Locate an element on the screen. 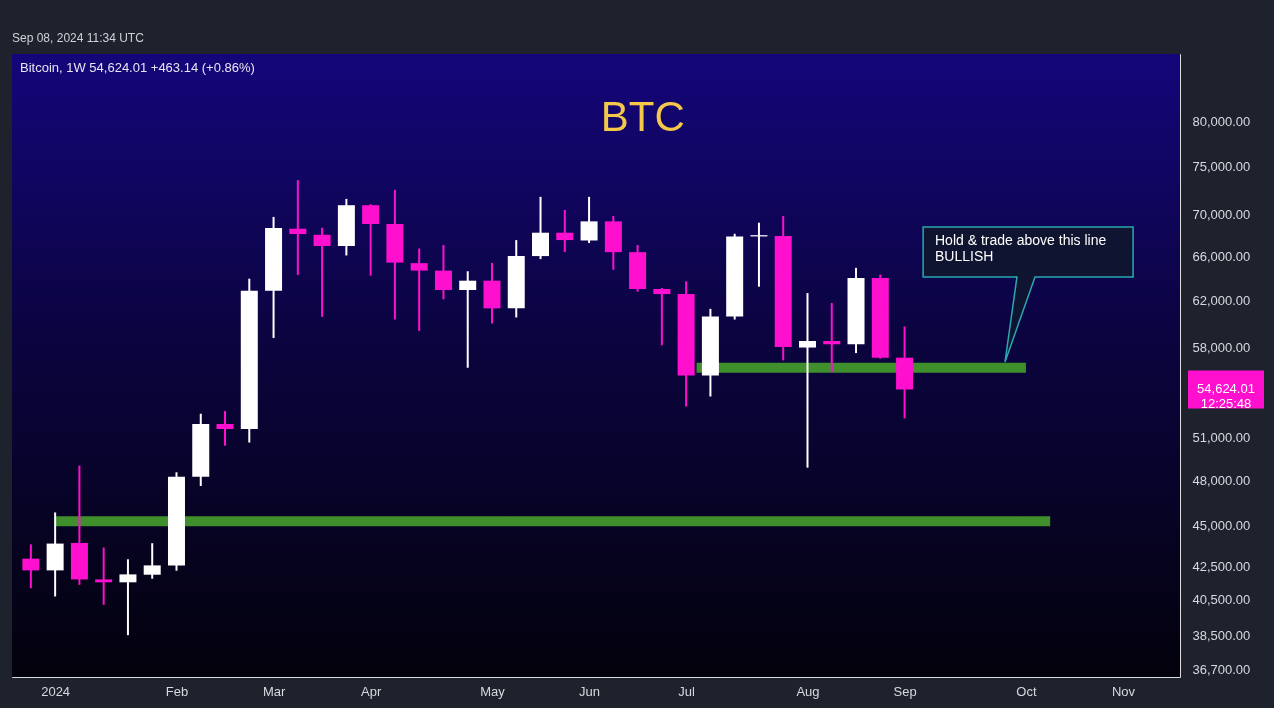 Image resolution: width=1280 pixels, height=719 pixels. x-tick-label: Jun is located at coordinates (590, 691).